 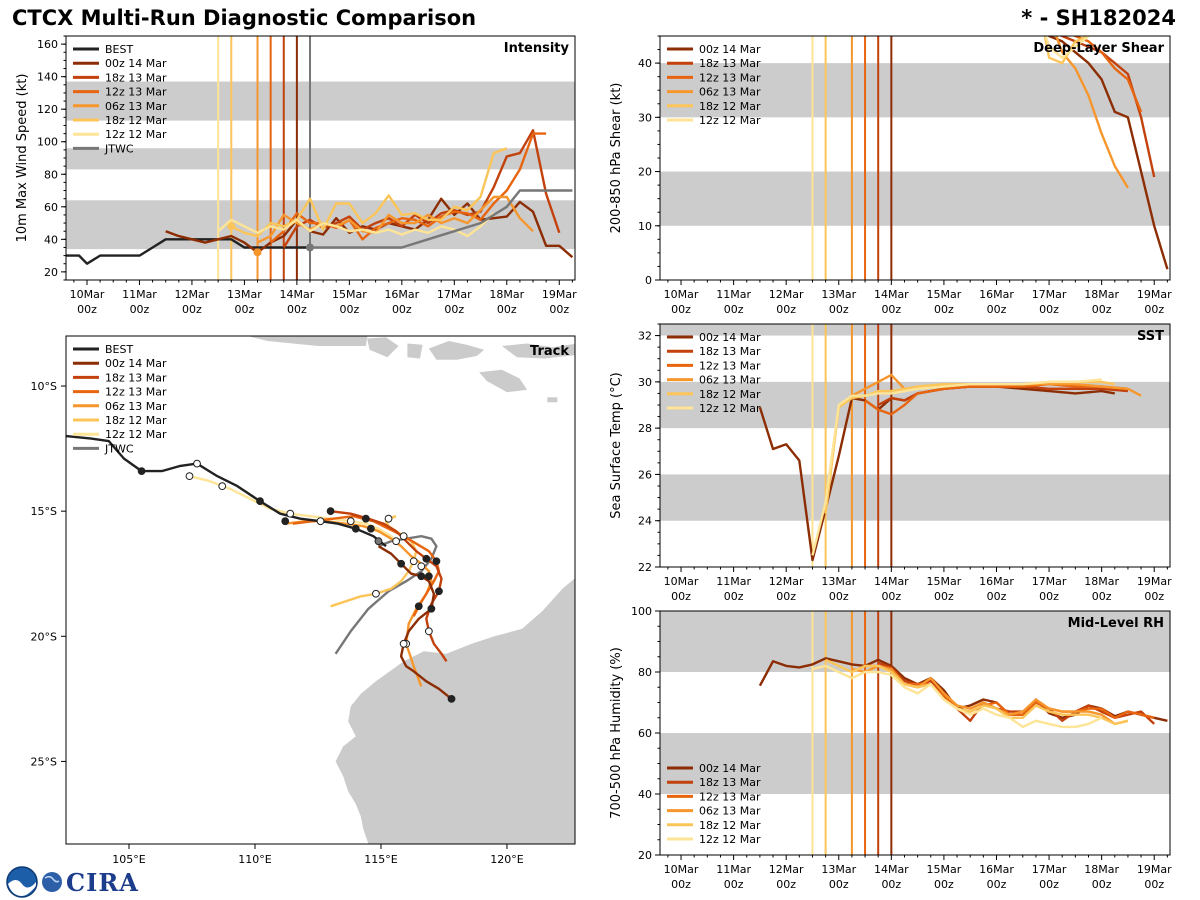 What do you see at coordinates (1101, 581) in the screenshot?
I see `x-tick-label-date: 18Mar` at bounding box center [1101, 581].